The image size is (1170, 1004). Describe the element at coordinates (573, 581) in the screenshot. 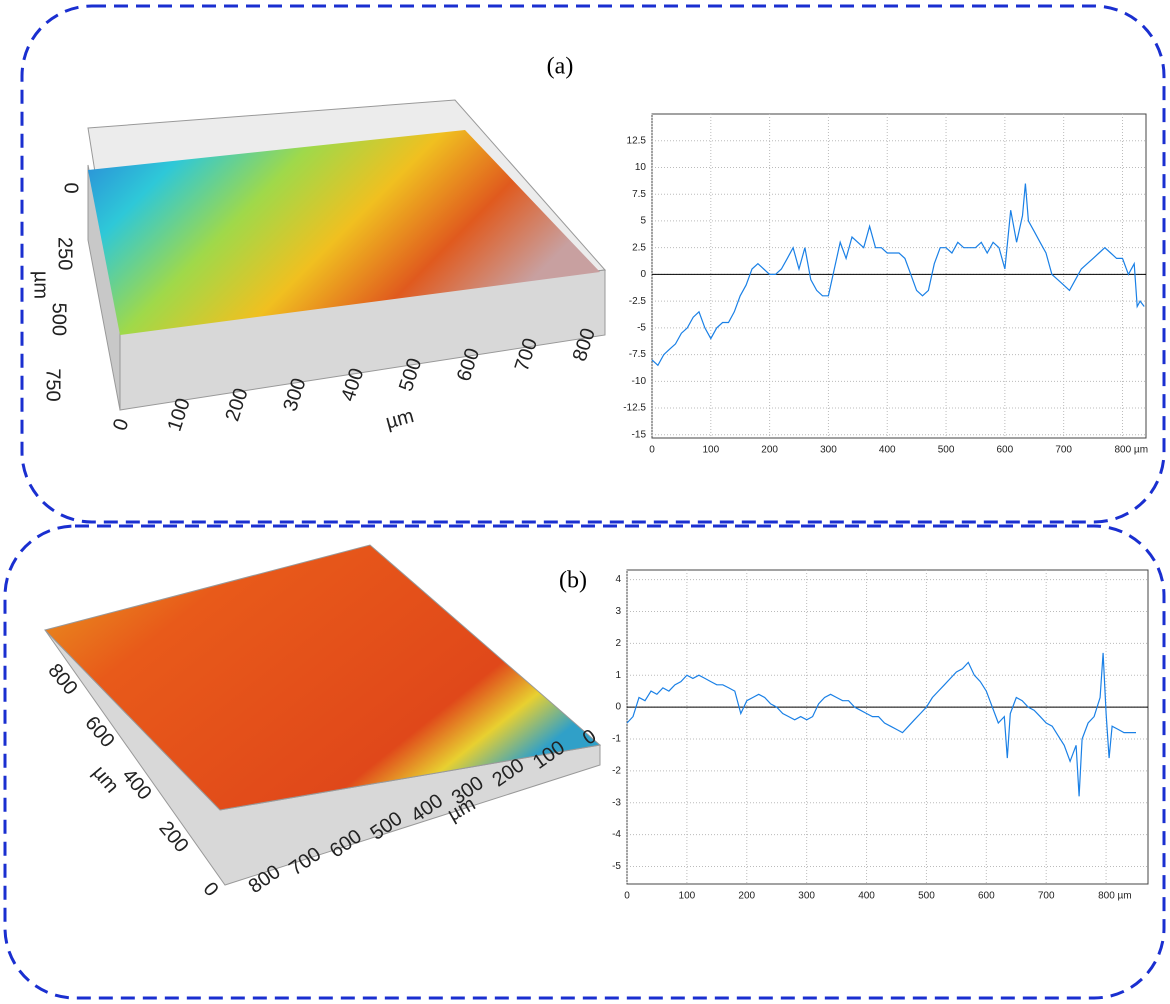

I see `panel-label: (b)` at that location.